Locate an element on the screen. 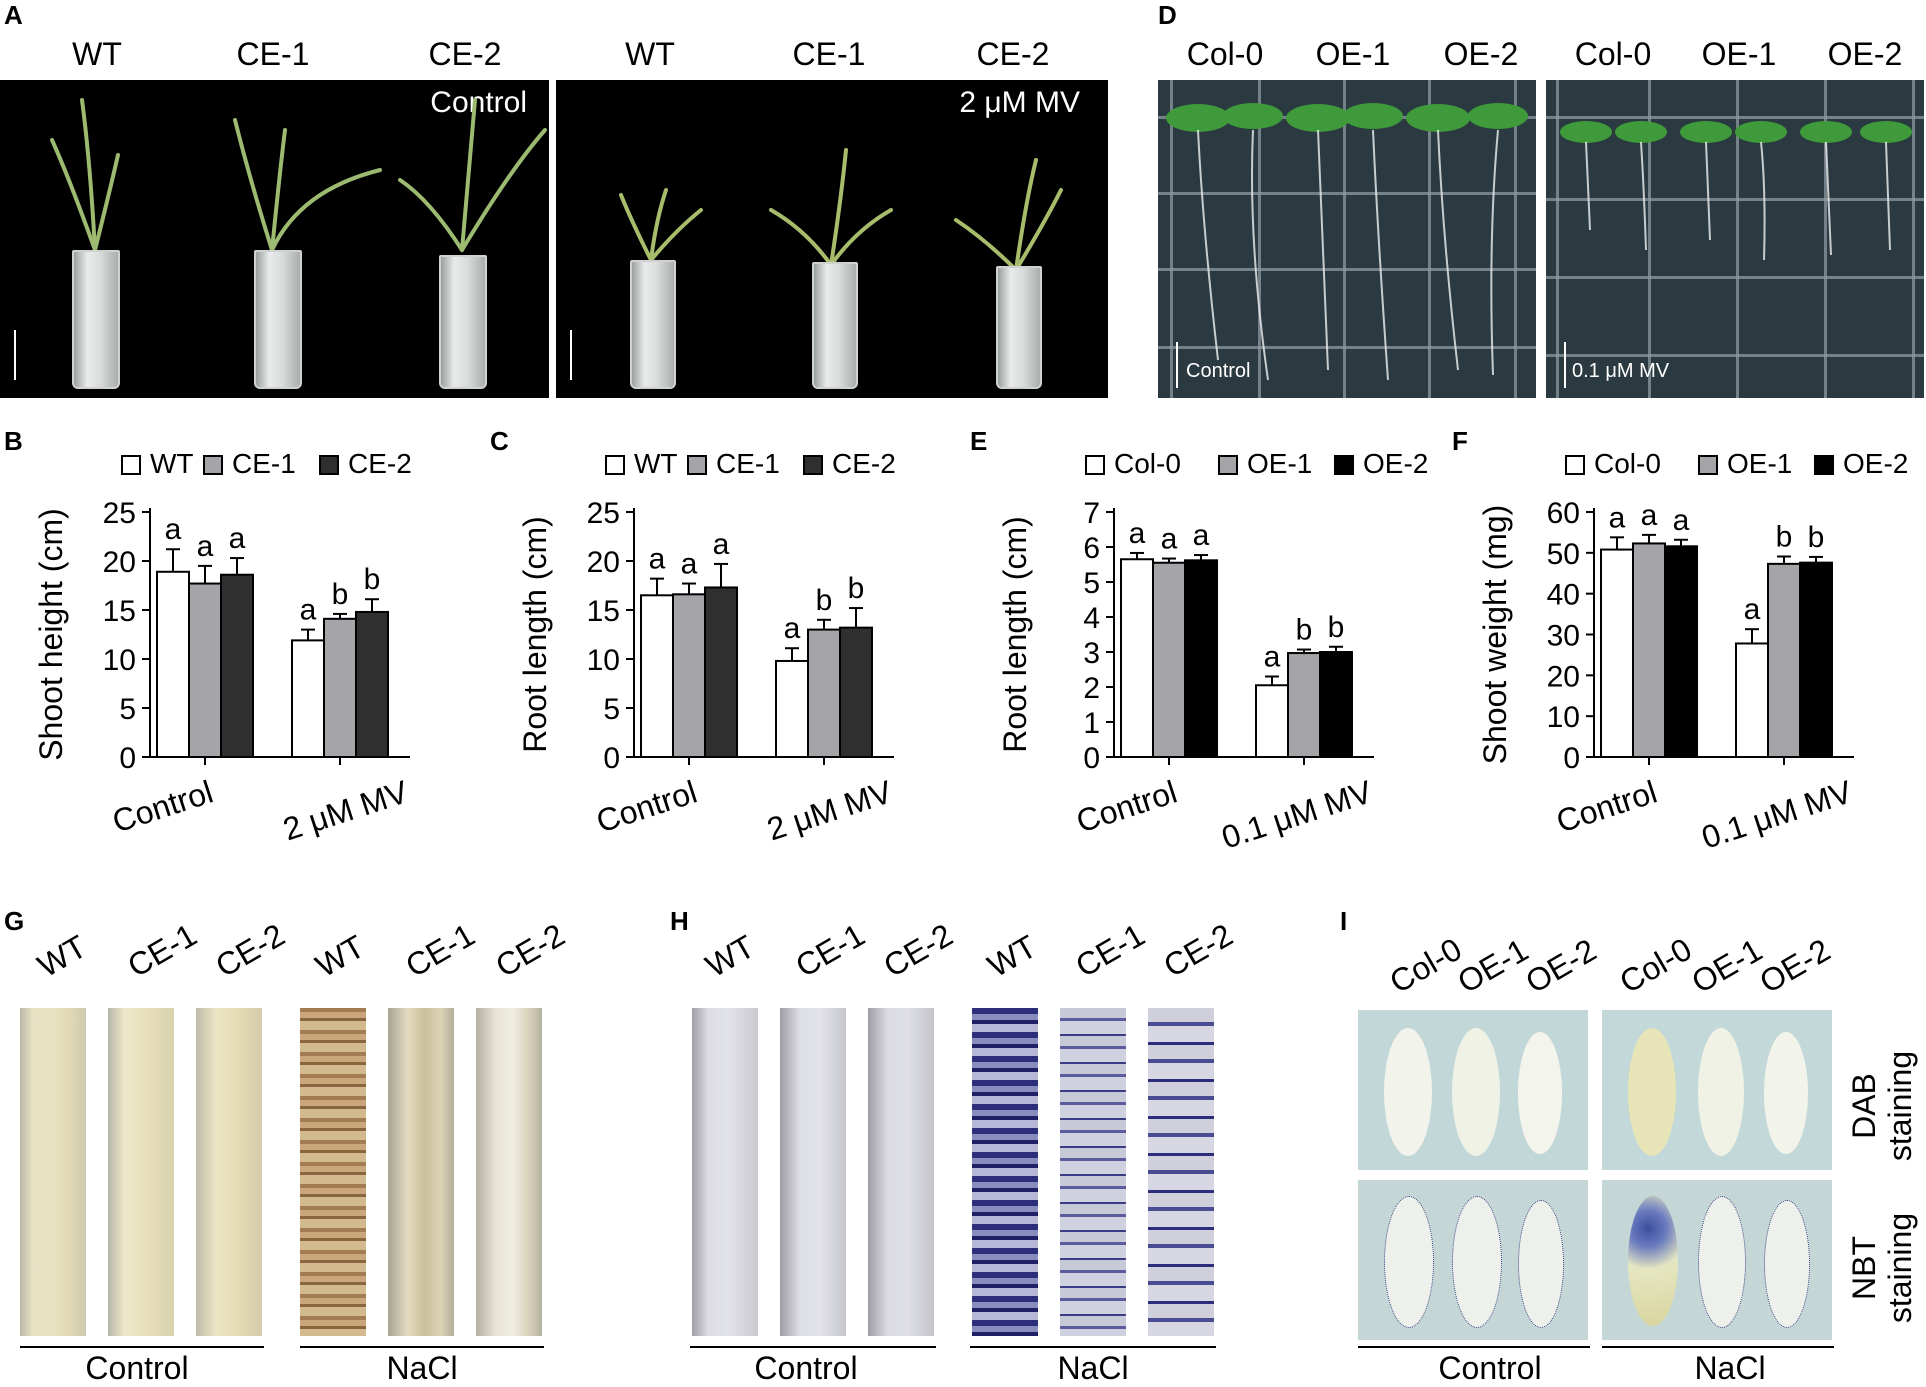 This screenshot has width=1926, height=1387. panel-d-mv-plate: 0.1 μM MV is located at coordinates (1735, 239).